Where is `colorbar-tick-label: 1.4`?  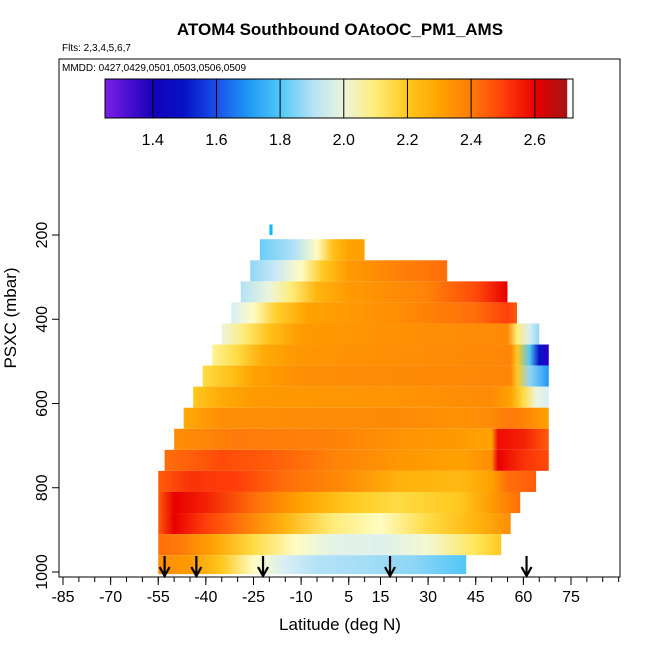 colorbar-tick-label: 1.4 is located at coordinates (153, 140).